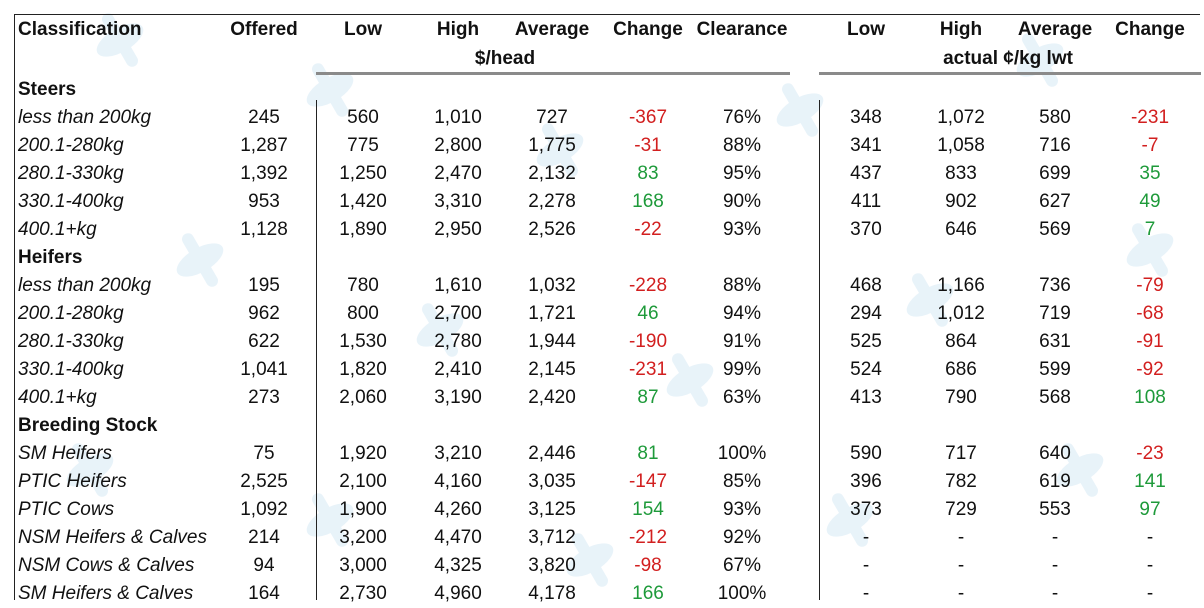 The image size is (1204, 608). Describe the element at coordinates (106, 593) in the screenshot. I see `row-label: SM Heifers & Calves` at that location.